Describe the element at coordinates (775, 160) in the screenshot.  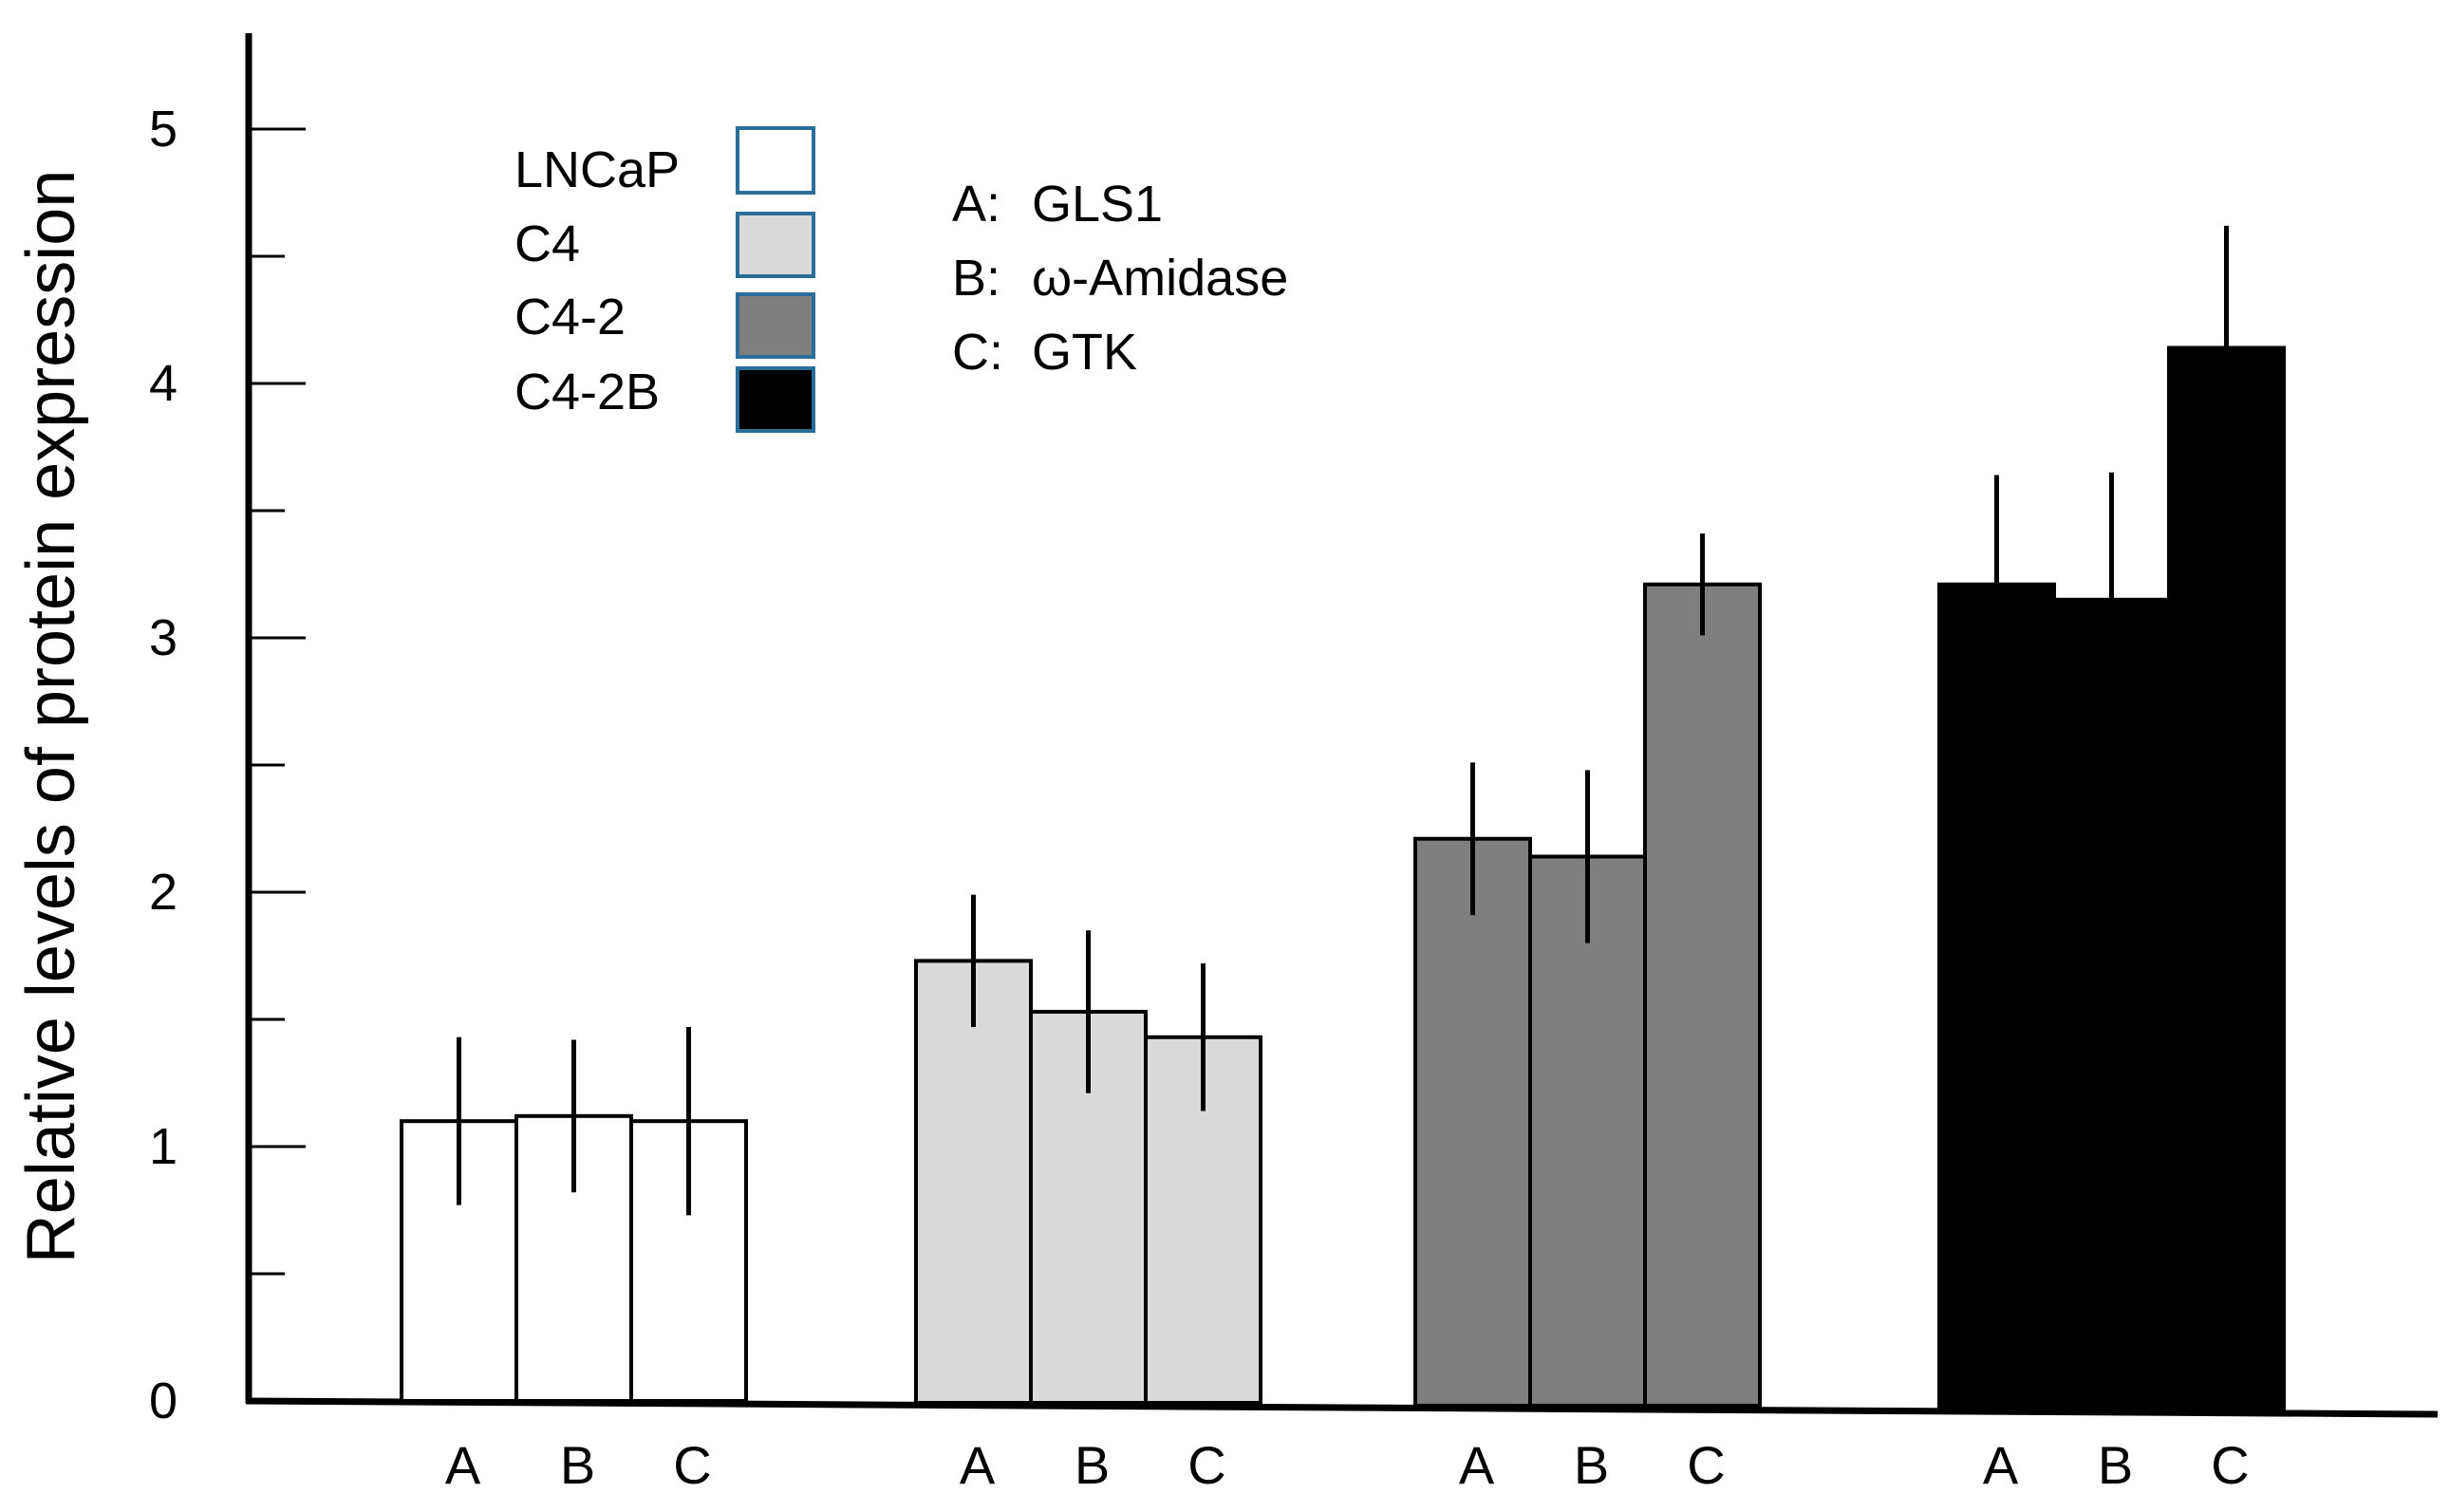
I see `legend-swatch-lncap` at that location.